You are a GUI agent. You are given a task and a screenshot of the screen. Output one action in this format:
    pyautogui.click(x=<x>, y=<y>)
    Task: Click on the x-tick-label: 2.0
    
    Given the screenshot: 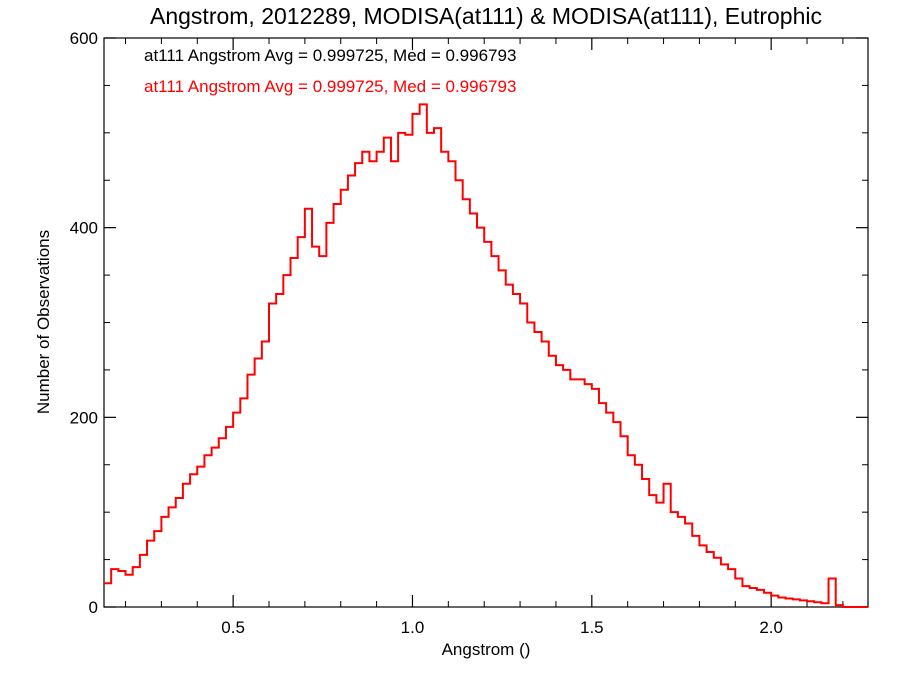 What is the action you would take?
    pyautogui.click(x=771, y=627)
    